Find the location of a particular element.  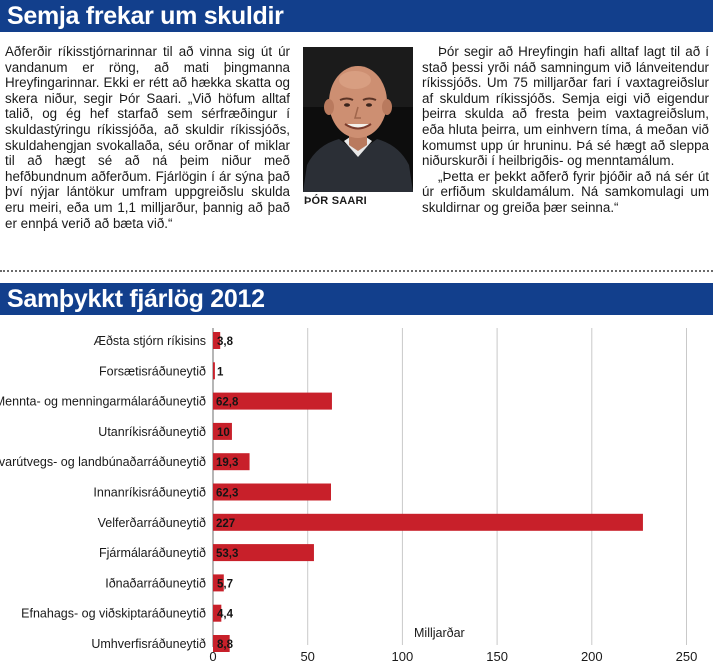

category-label: Efnahags- og viðskiptaráðuneytið is located at coordinates (113, 614).